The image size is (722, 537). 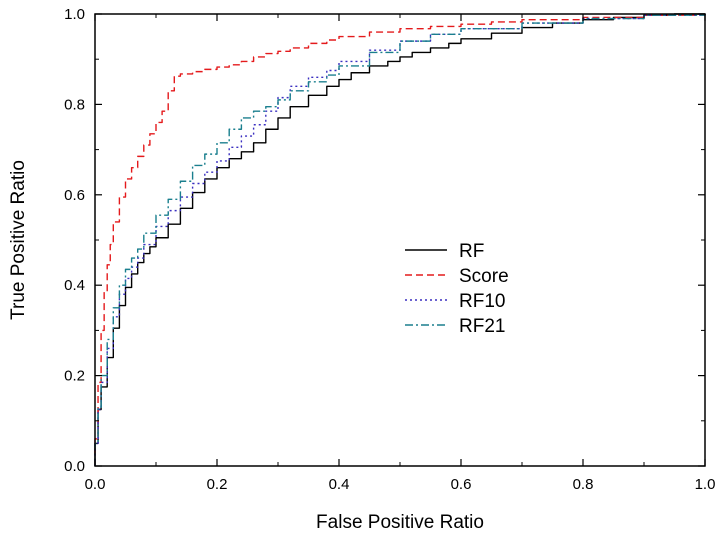 I want to click on x-tick-label: 0.6, so click(x=461, y=484).